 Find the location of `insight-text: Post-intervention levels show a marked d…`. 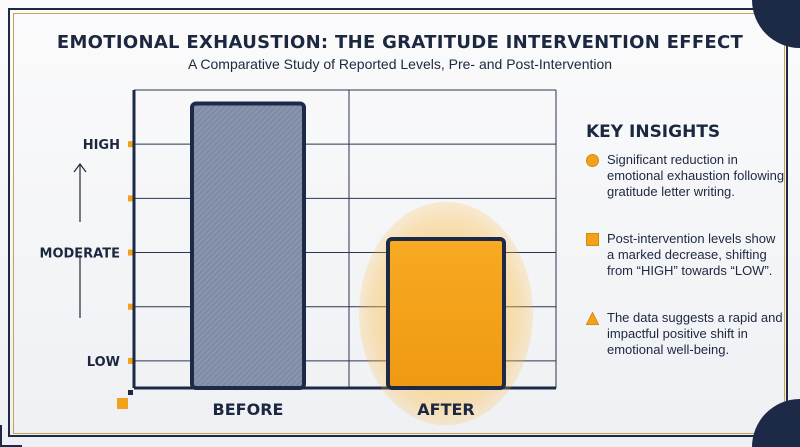

insight-text: Post-intervention levels show a marked d… is located at coordinates (691, 254).